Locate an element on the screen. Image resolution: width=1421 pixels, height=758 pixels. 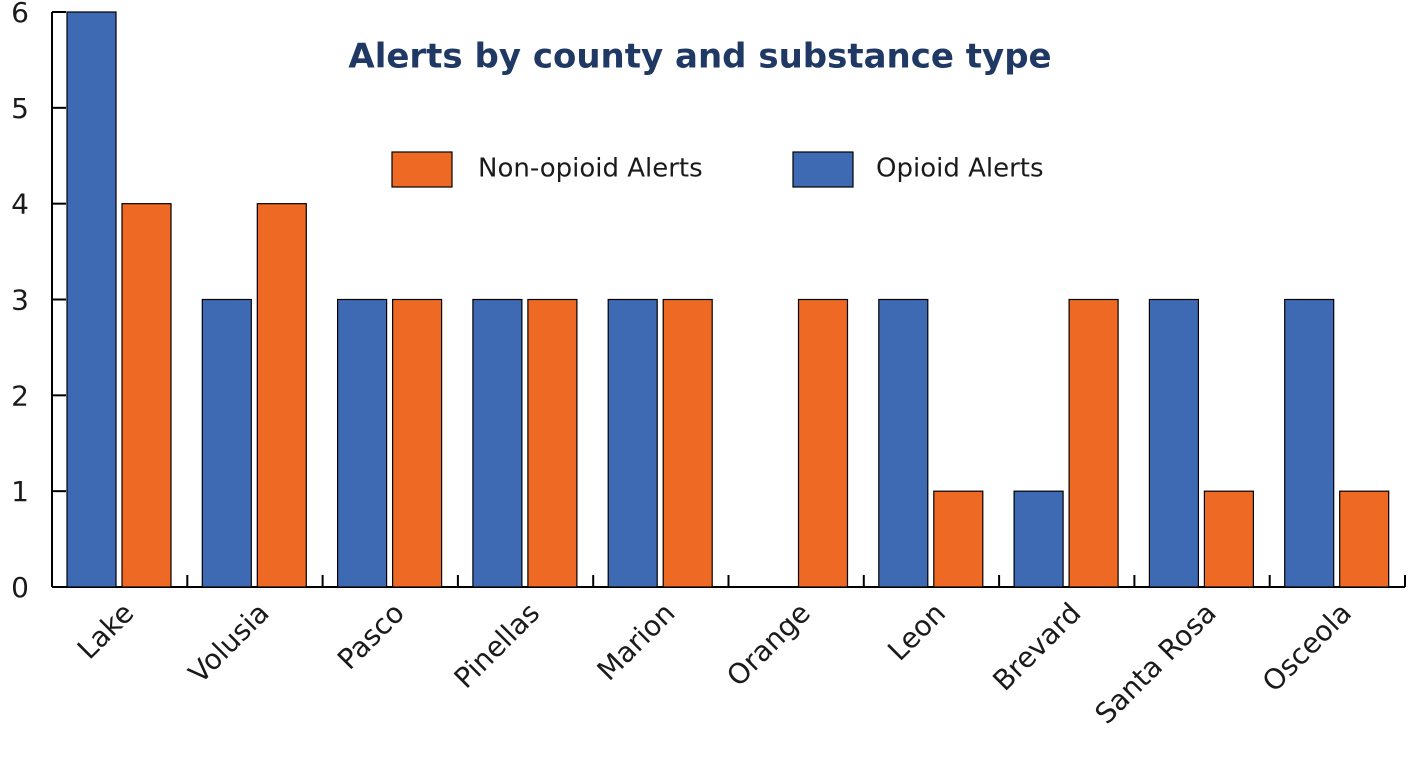
y-tick-label: 3 is located at coordinates (20, 300).